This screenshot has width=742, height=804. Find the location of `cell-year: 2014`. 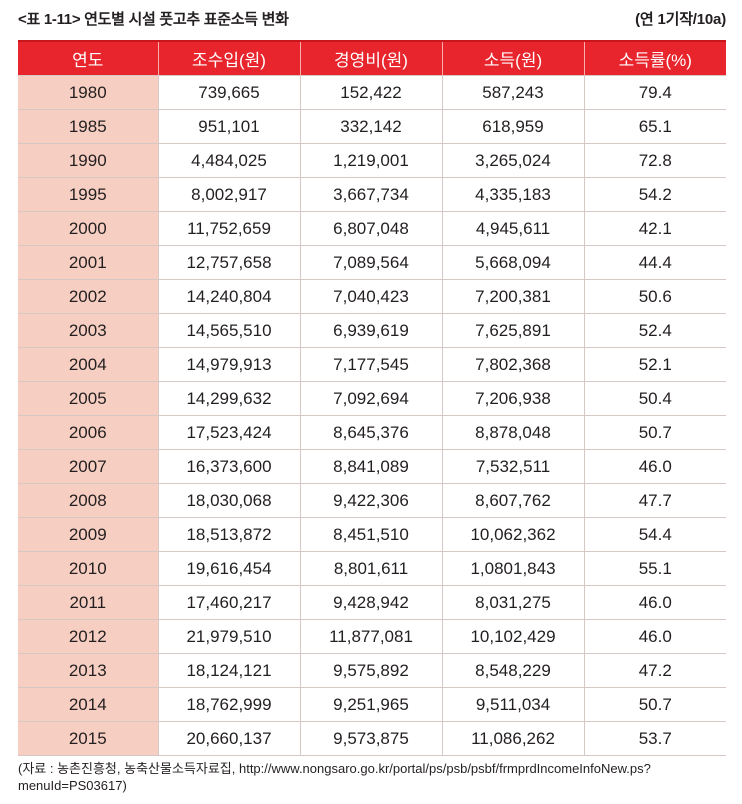

cell-year: 2014 is located at coordinates (88, 704).